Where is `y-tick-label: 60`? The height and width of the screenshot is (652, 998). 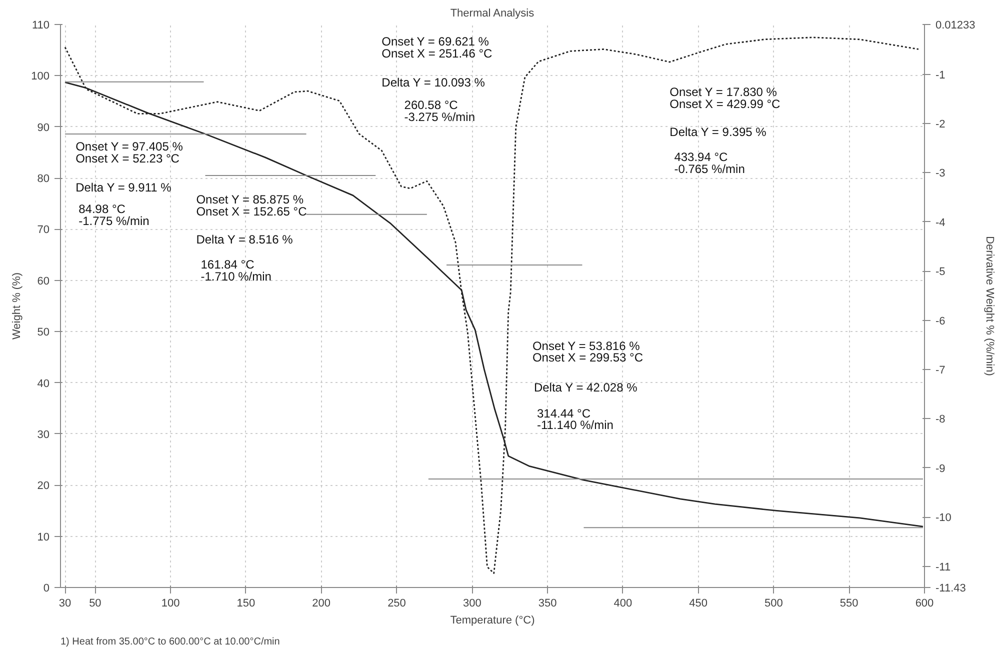
y-tick-label: 60 is located at coordinates (43, 281).